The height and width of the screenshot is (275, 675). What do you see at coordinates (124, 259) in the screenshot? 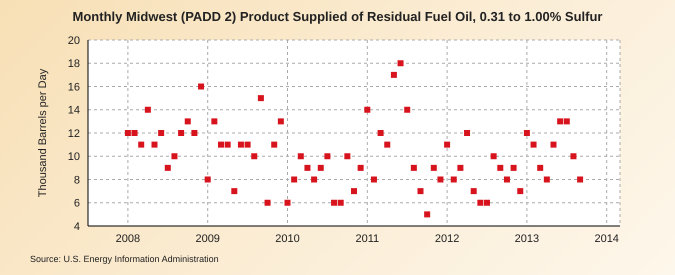
I see `source-note: Source: U.S. Energy Information Administration` at bounding box center [124, 259].